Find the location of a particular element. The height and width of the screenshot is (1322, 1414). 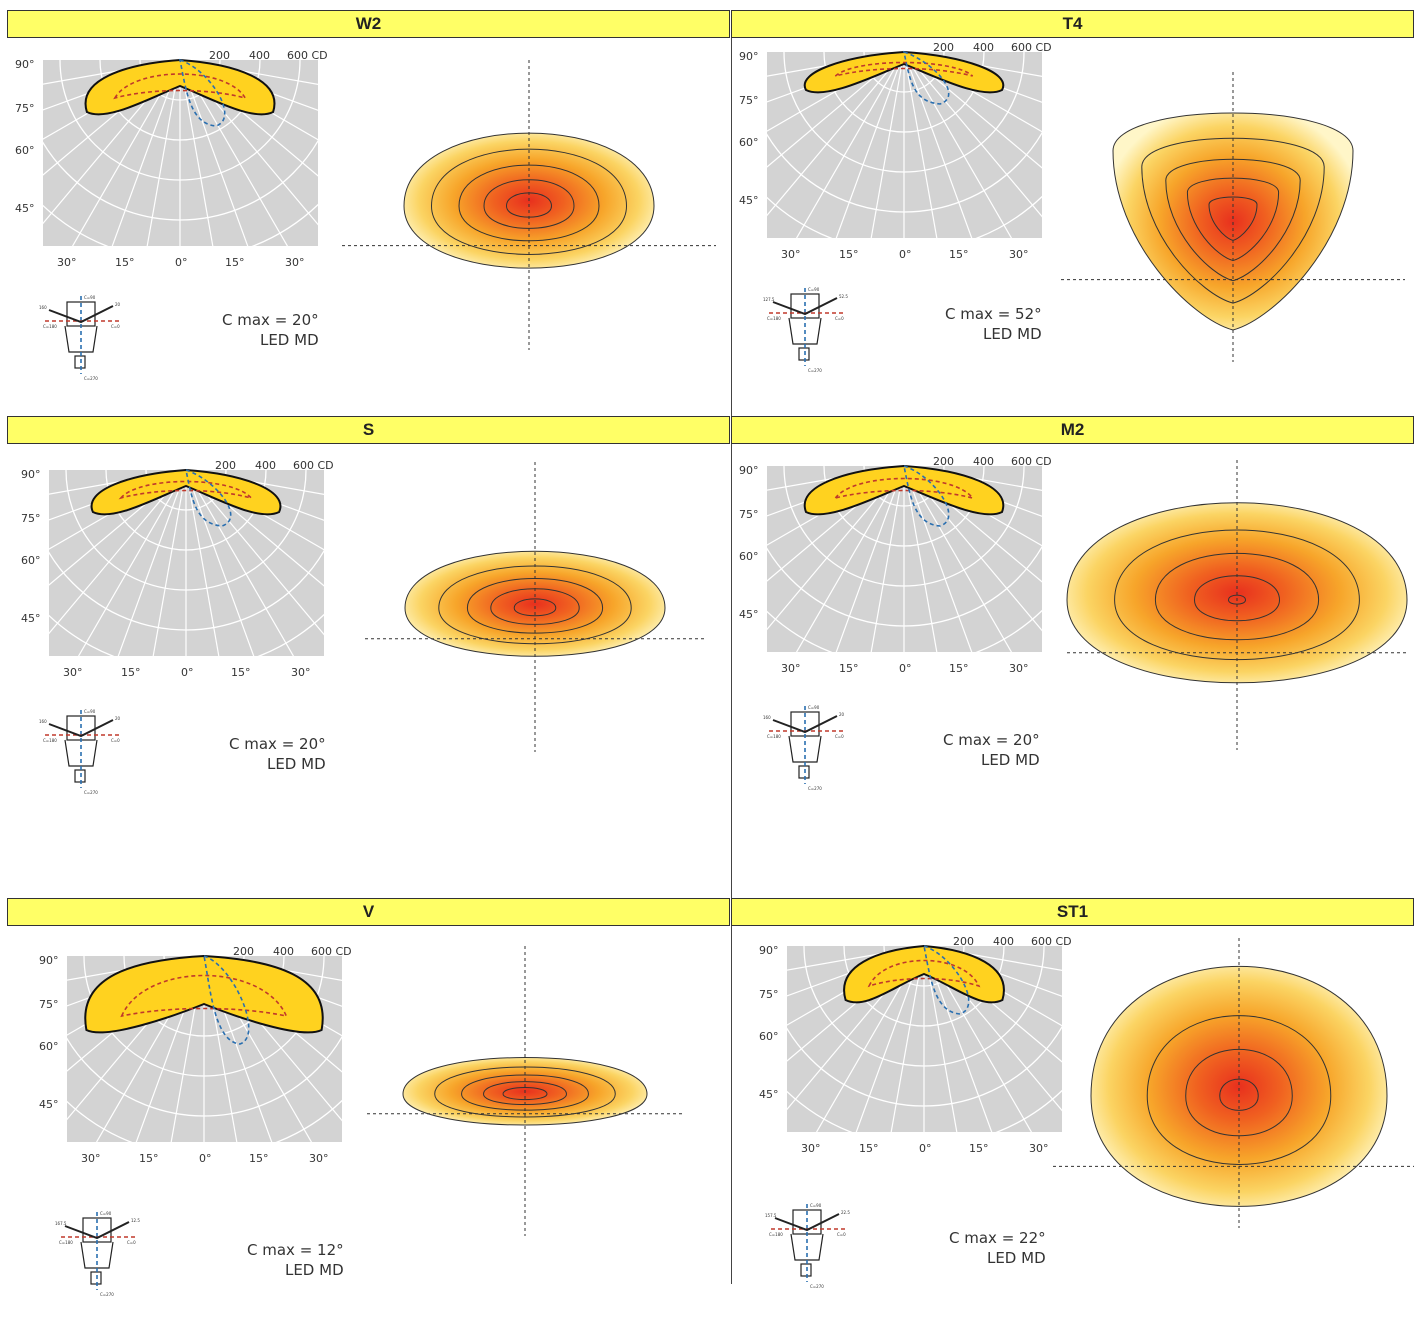

mount-label-left: 167.5 is located at coordinates (61, 1223).